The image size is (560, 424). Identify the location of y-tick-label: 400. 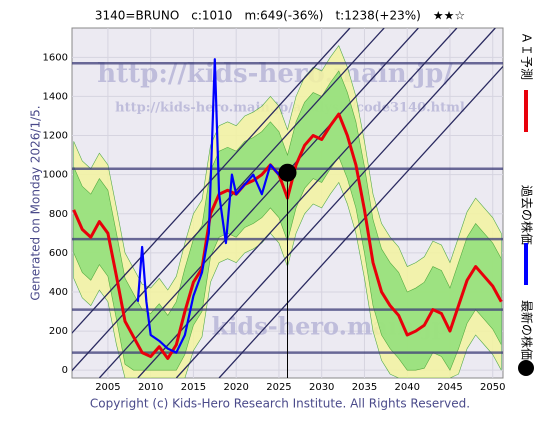
(58, 292).